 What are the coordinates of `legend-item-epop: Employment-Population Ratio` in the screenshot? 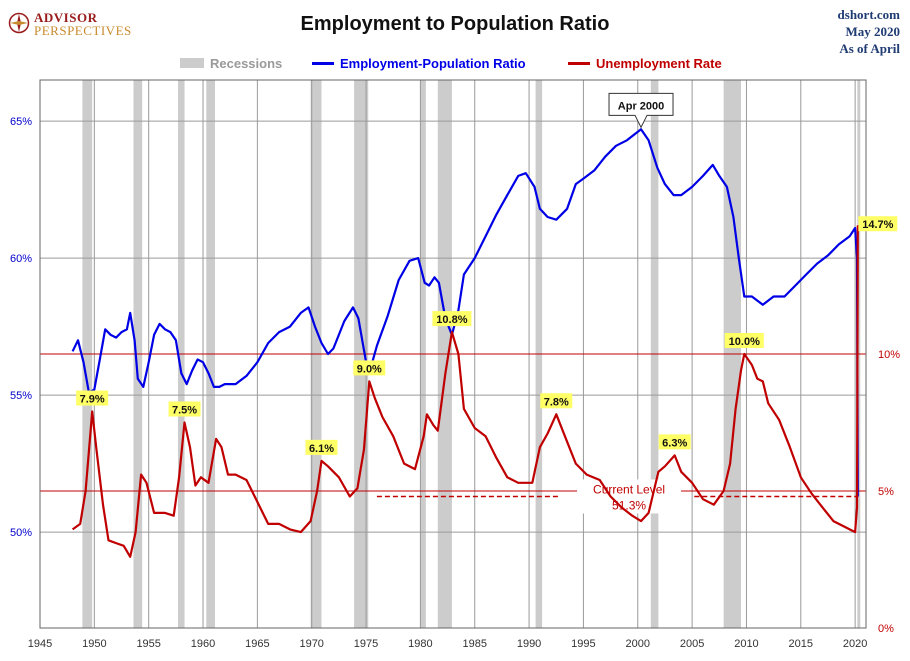 It's located at (419, 63).